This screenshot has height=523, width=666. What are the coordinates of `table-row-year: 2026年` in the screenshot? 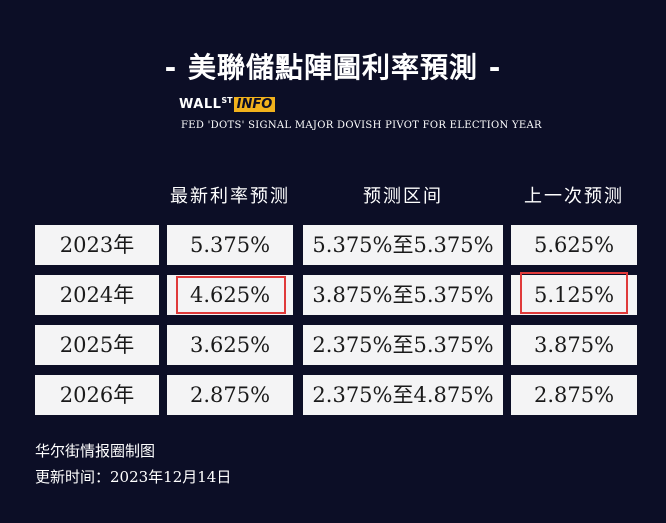 It's located at (97, 395).